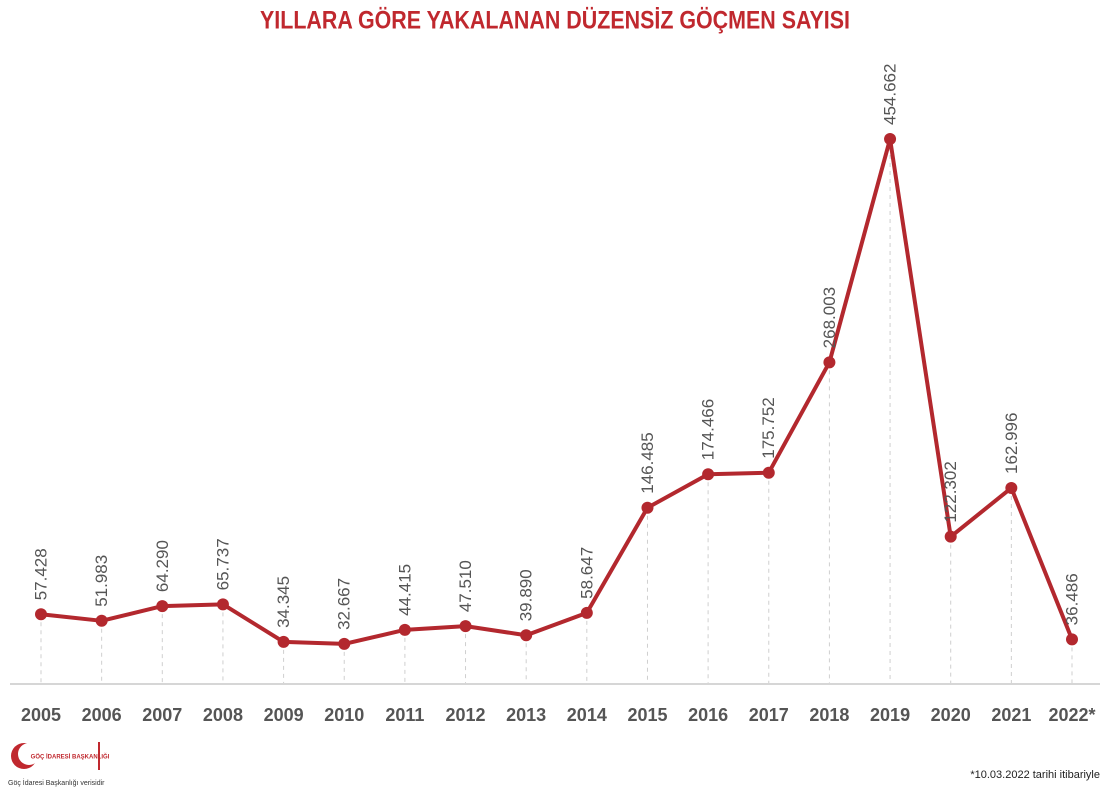  I want to click on x-tick-label: 2014, so click(587, 715).